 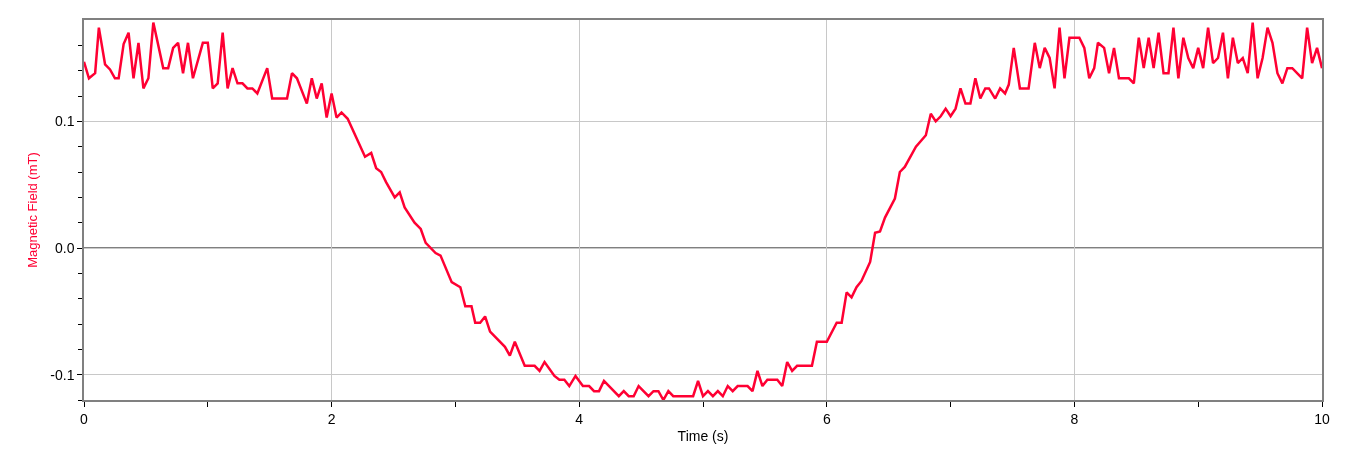 I want to click on x-axis-title: Time (s), so click(x=703, y=436).